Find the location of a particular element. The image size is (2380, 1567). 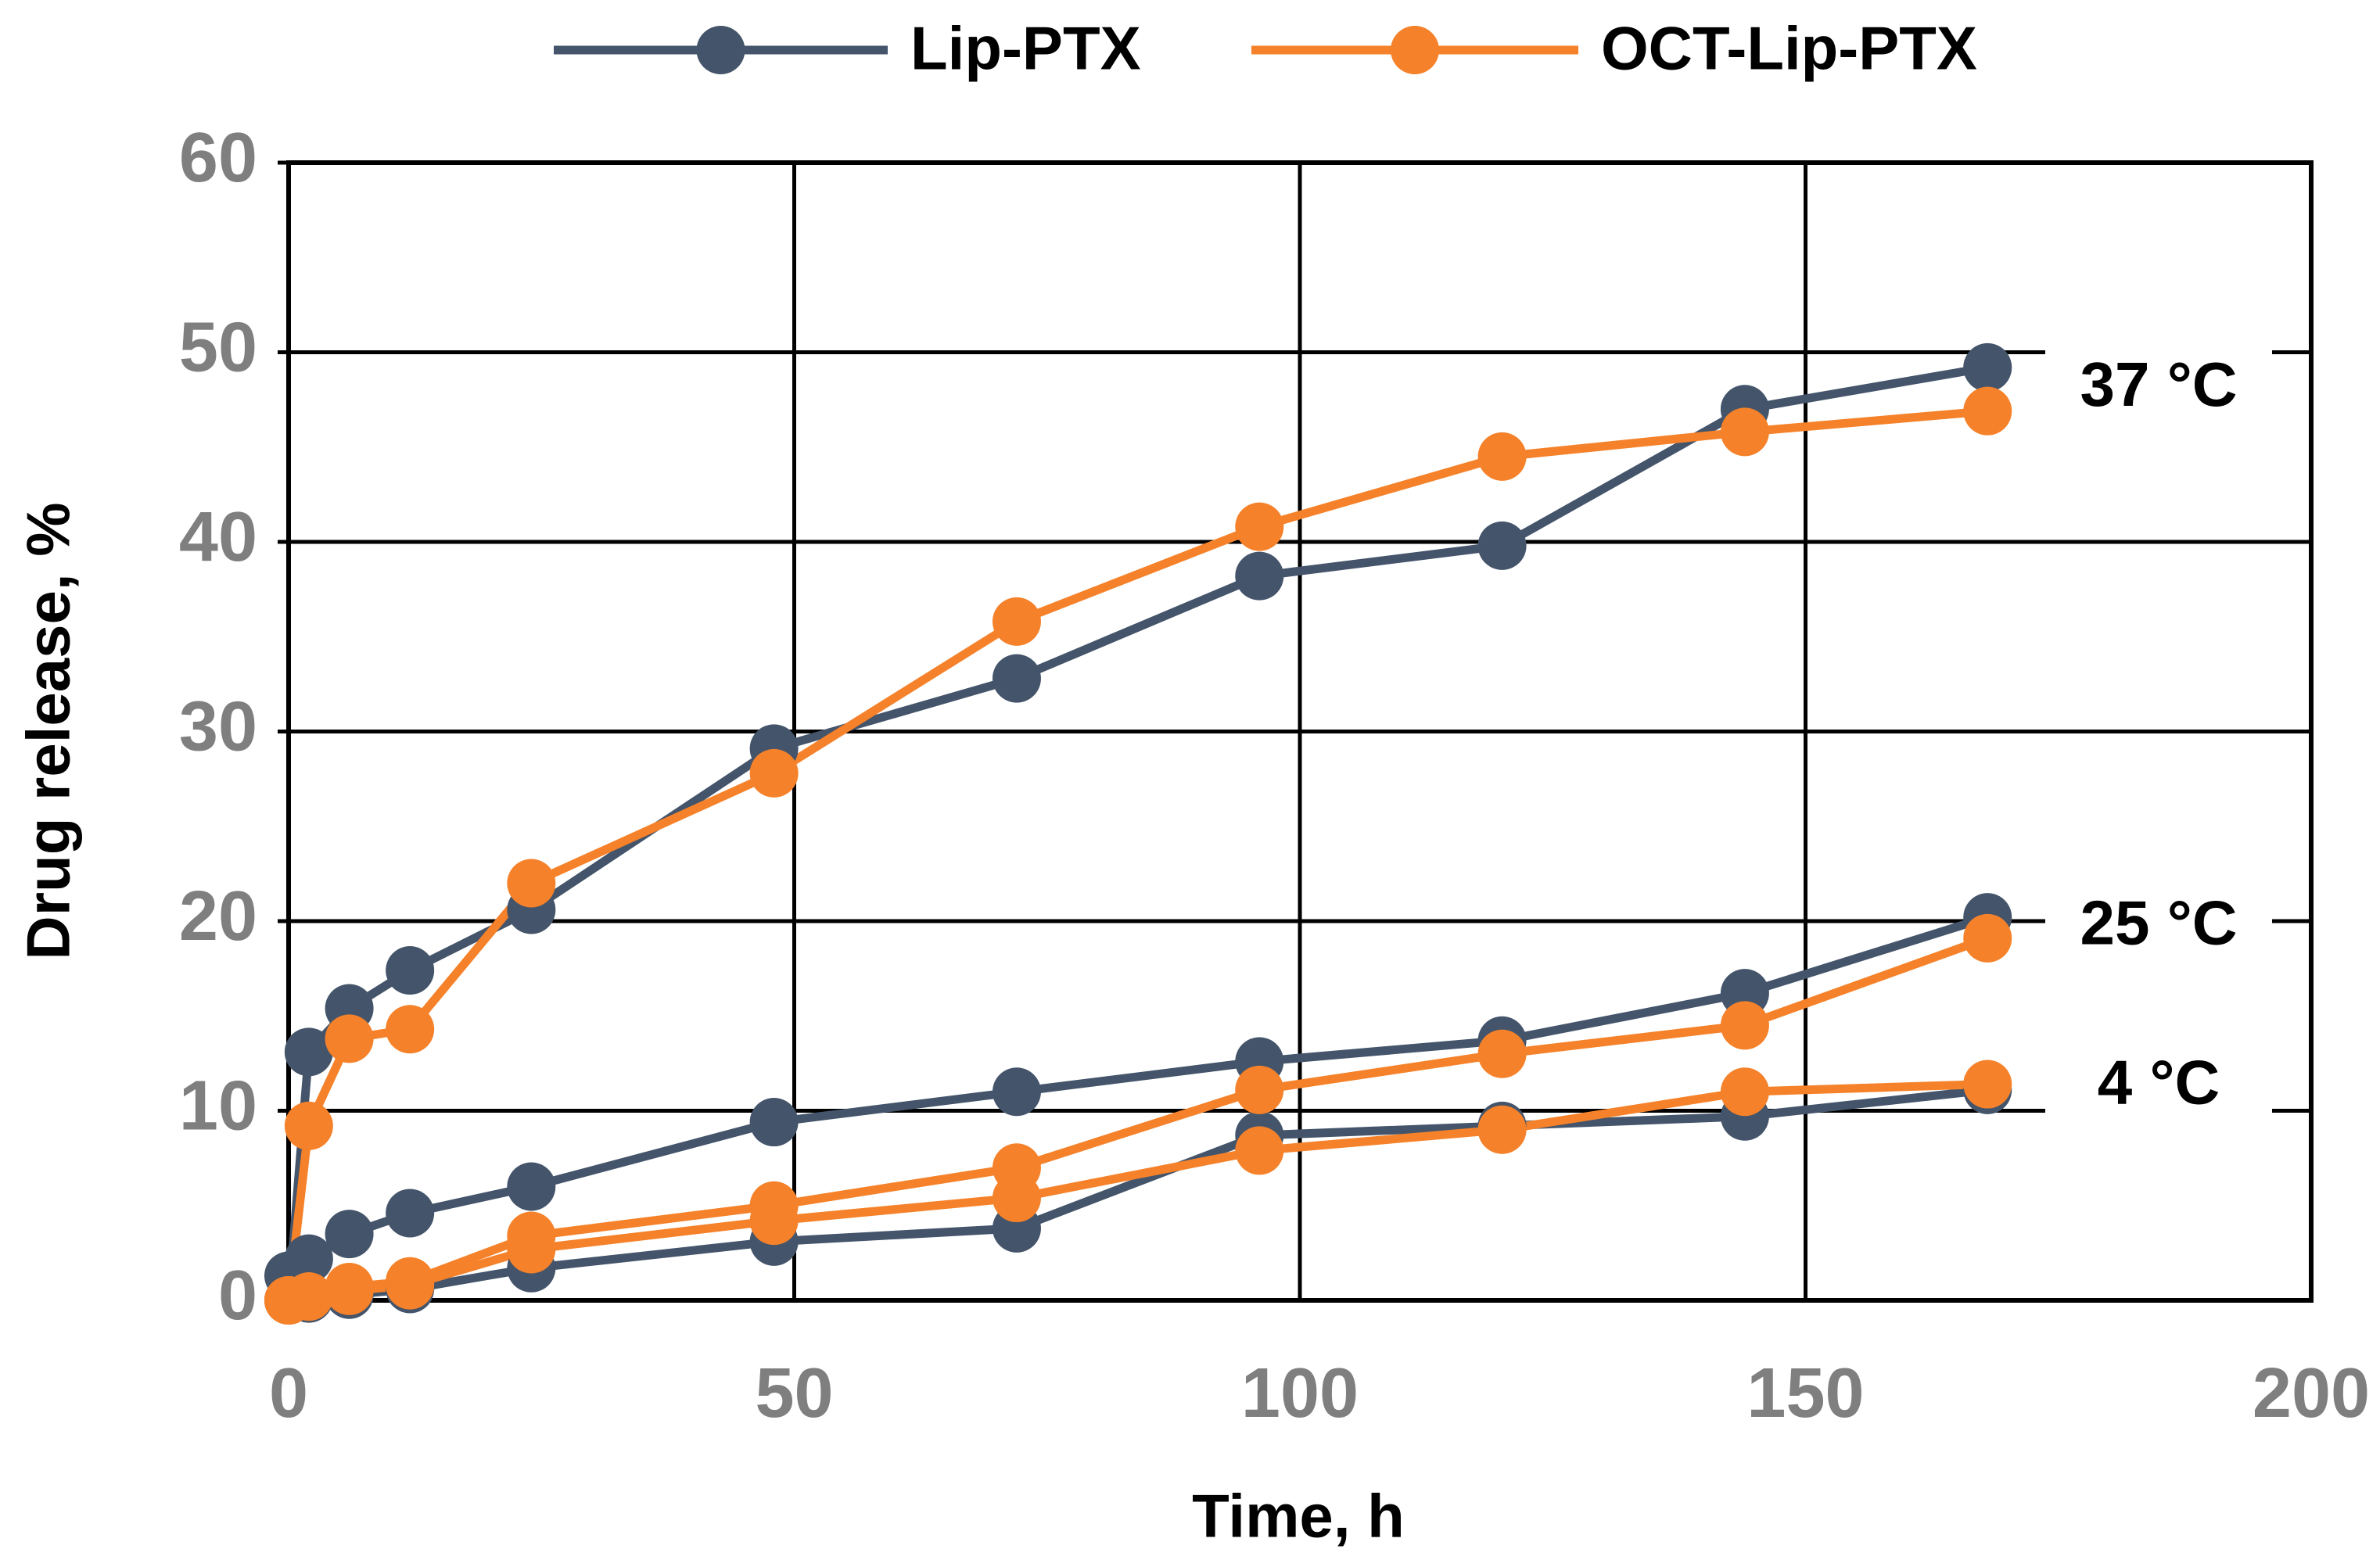

y-tick-label: 20 is located at coordinates (218, 916).